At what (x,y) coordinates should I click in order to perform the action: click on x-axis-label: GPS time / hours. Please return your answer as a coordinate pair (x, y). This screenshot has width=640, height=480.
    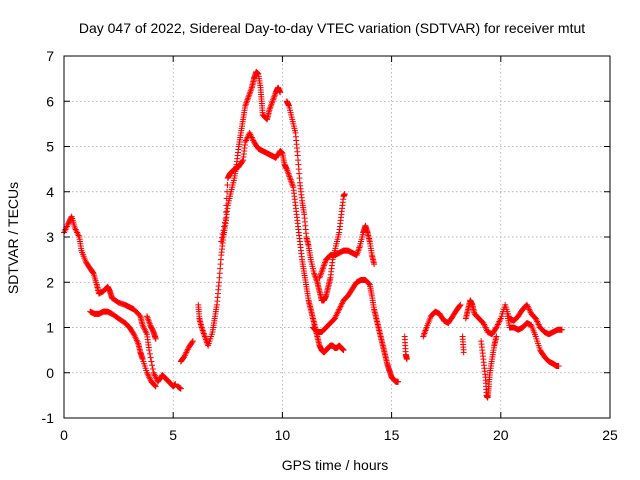
    Looking at the image, I should click on (335, 465).